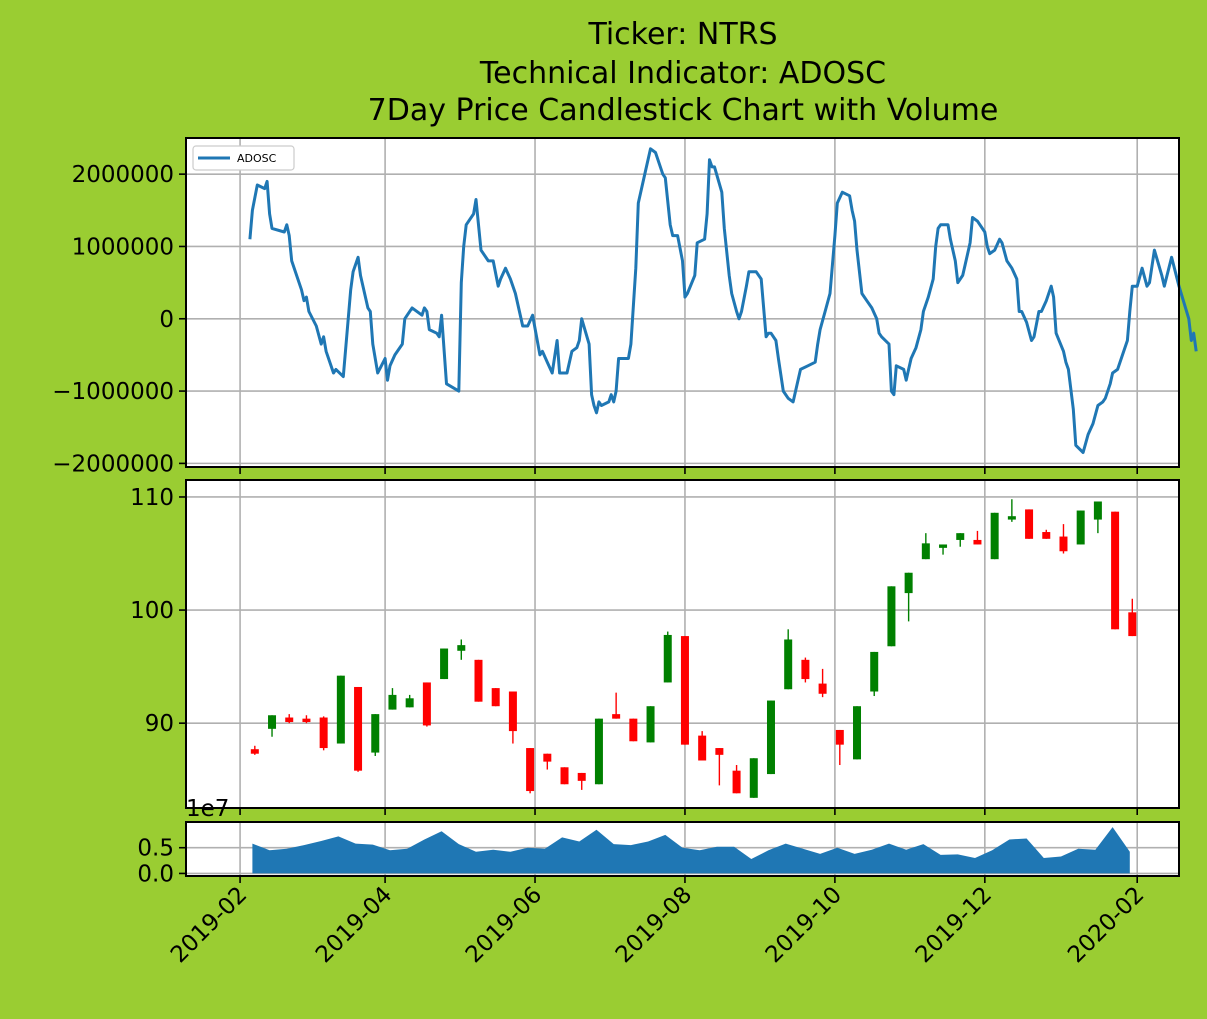 Image resolution: width=1207 pixels, height=1019 pixels. What do you see at coordinates (683, 110) in the screenshot?
I see `chart-title-line-3: 7Day Price Candlestick Chart with Volume` at bounding box center [683, 110].